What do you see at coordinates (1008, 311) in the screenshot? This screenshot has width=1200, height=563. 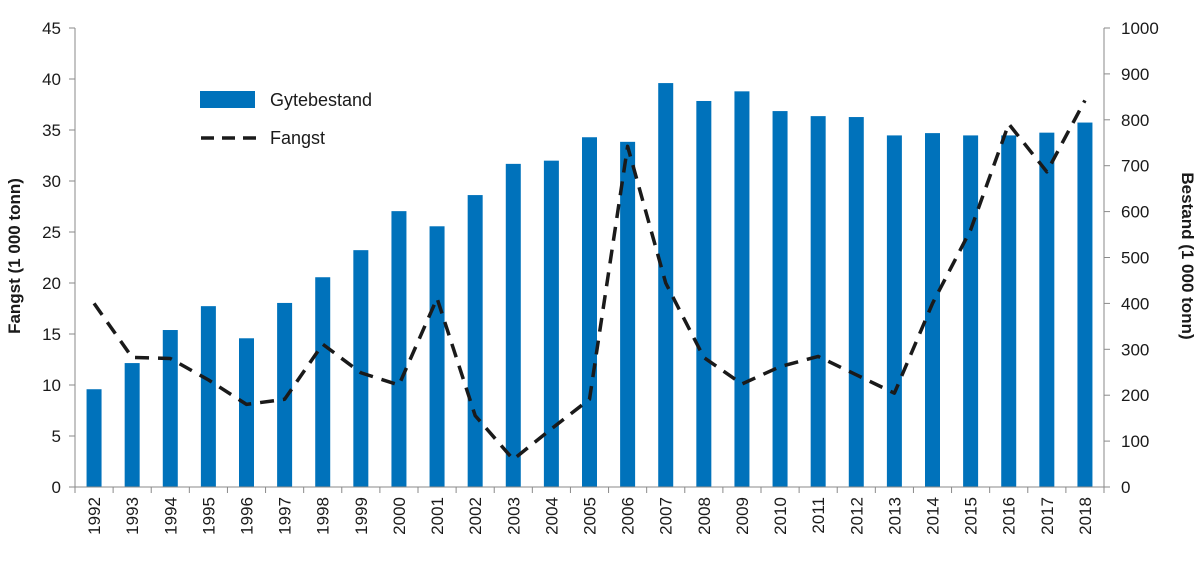 I see `bar-2016` at bounding box center [1008, 311].